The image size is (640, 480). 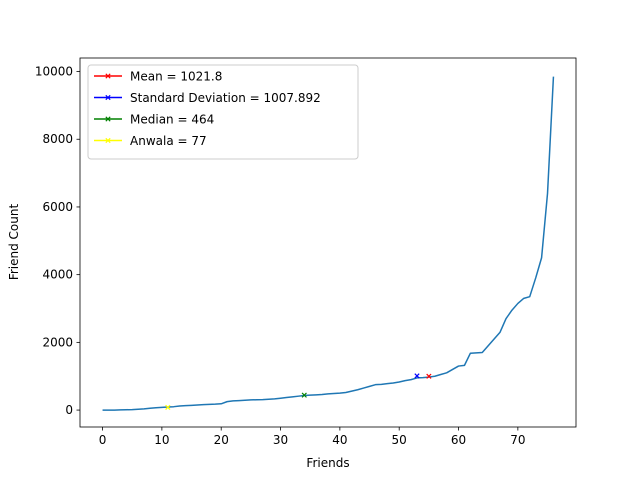 I want to click on x-tick-label-10: 10, so click(x=161, y=440).